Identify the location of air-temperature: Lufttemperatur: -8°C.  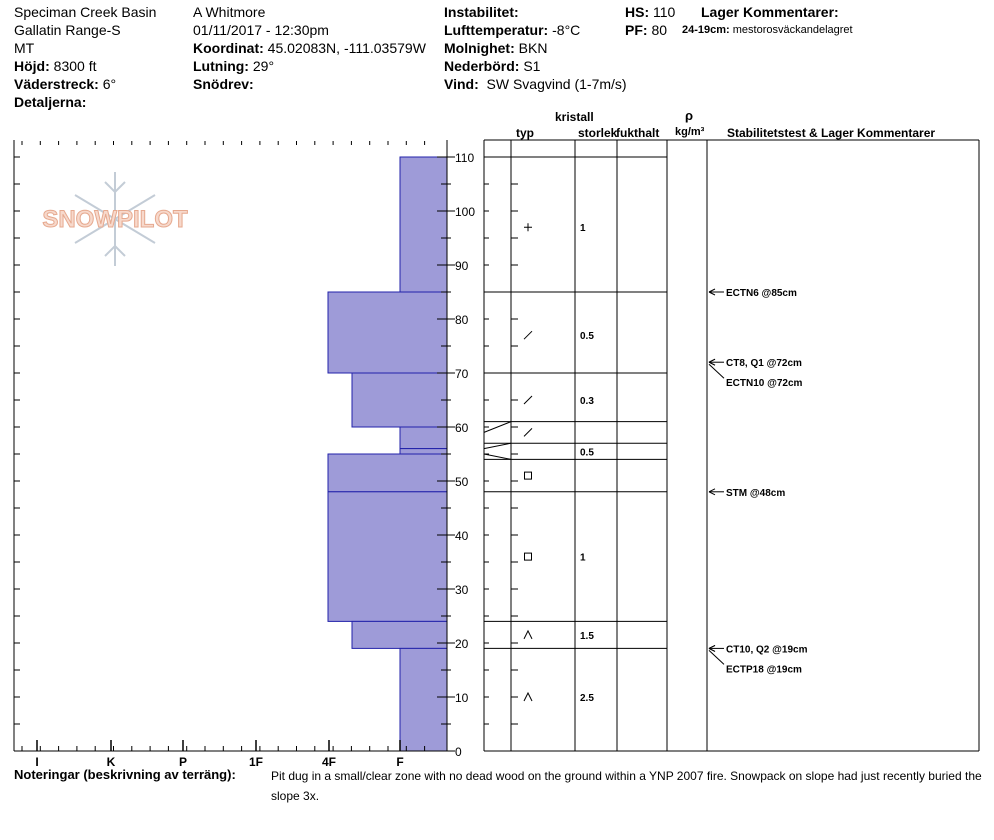
(512, 30).